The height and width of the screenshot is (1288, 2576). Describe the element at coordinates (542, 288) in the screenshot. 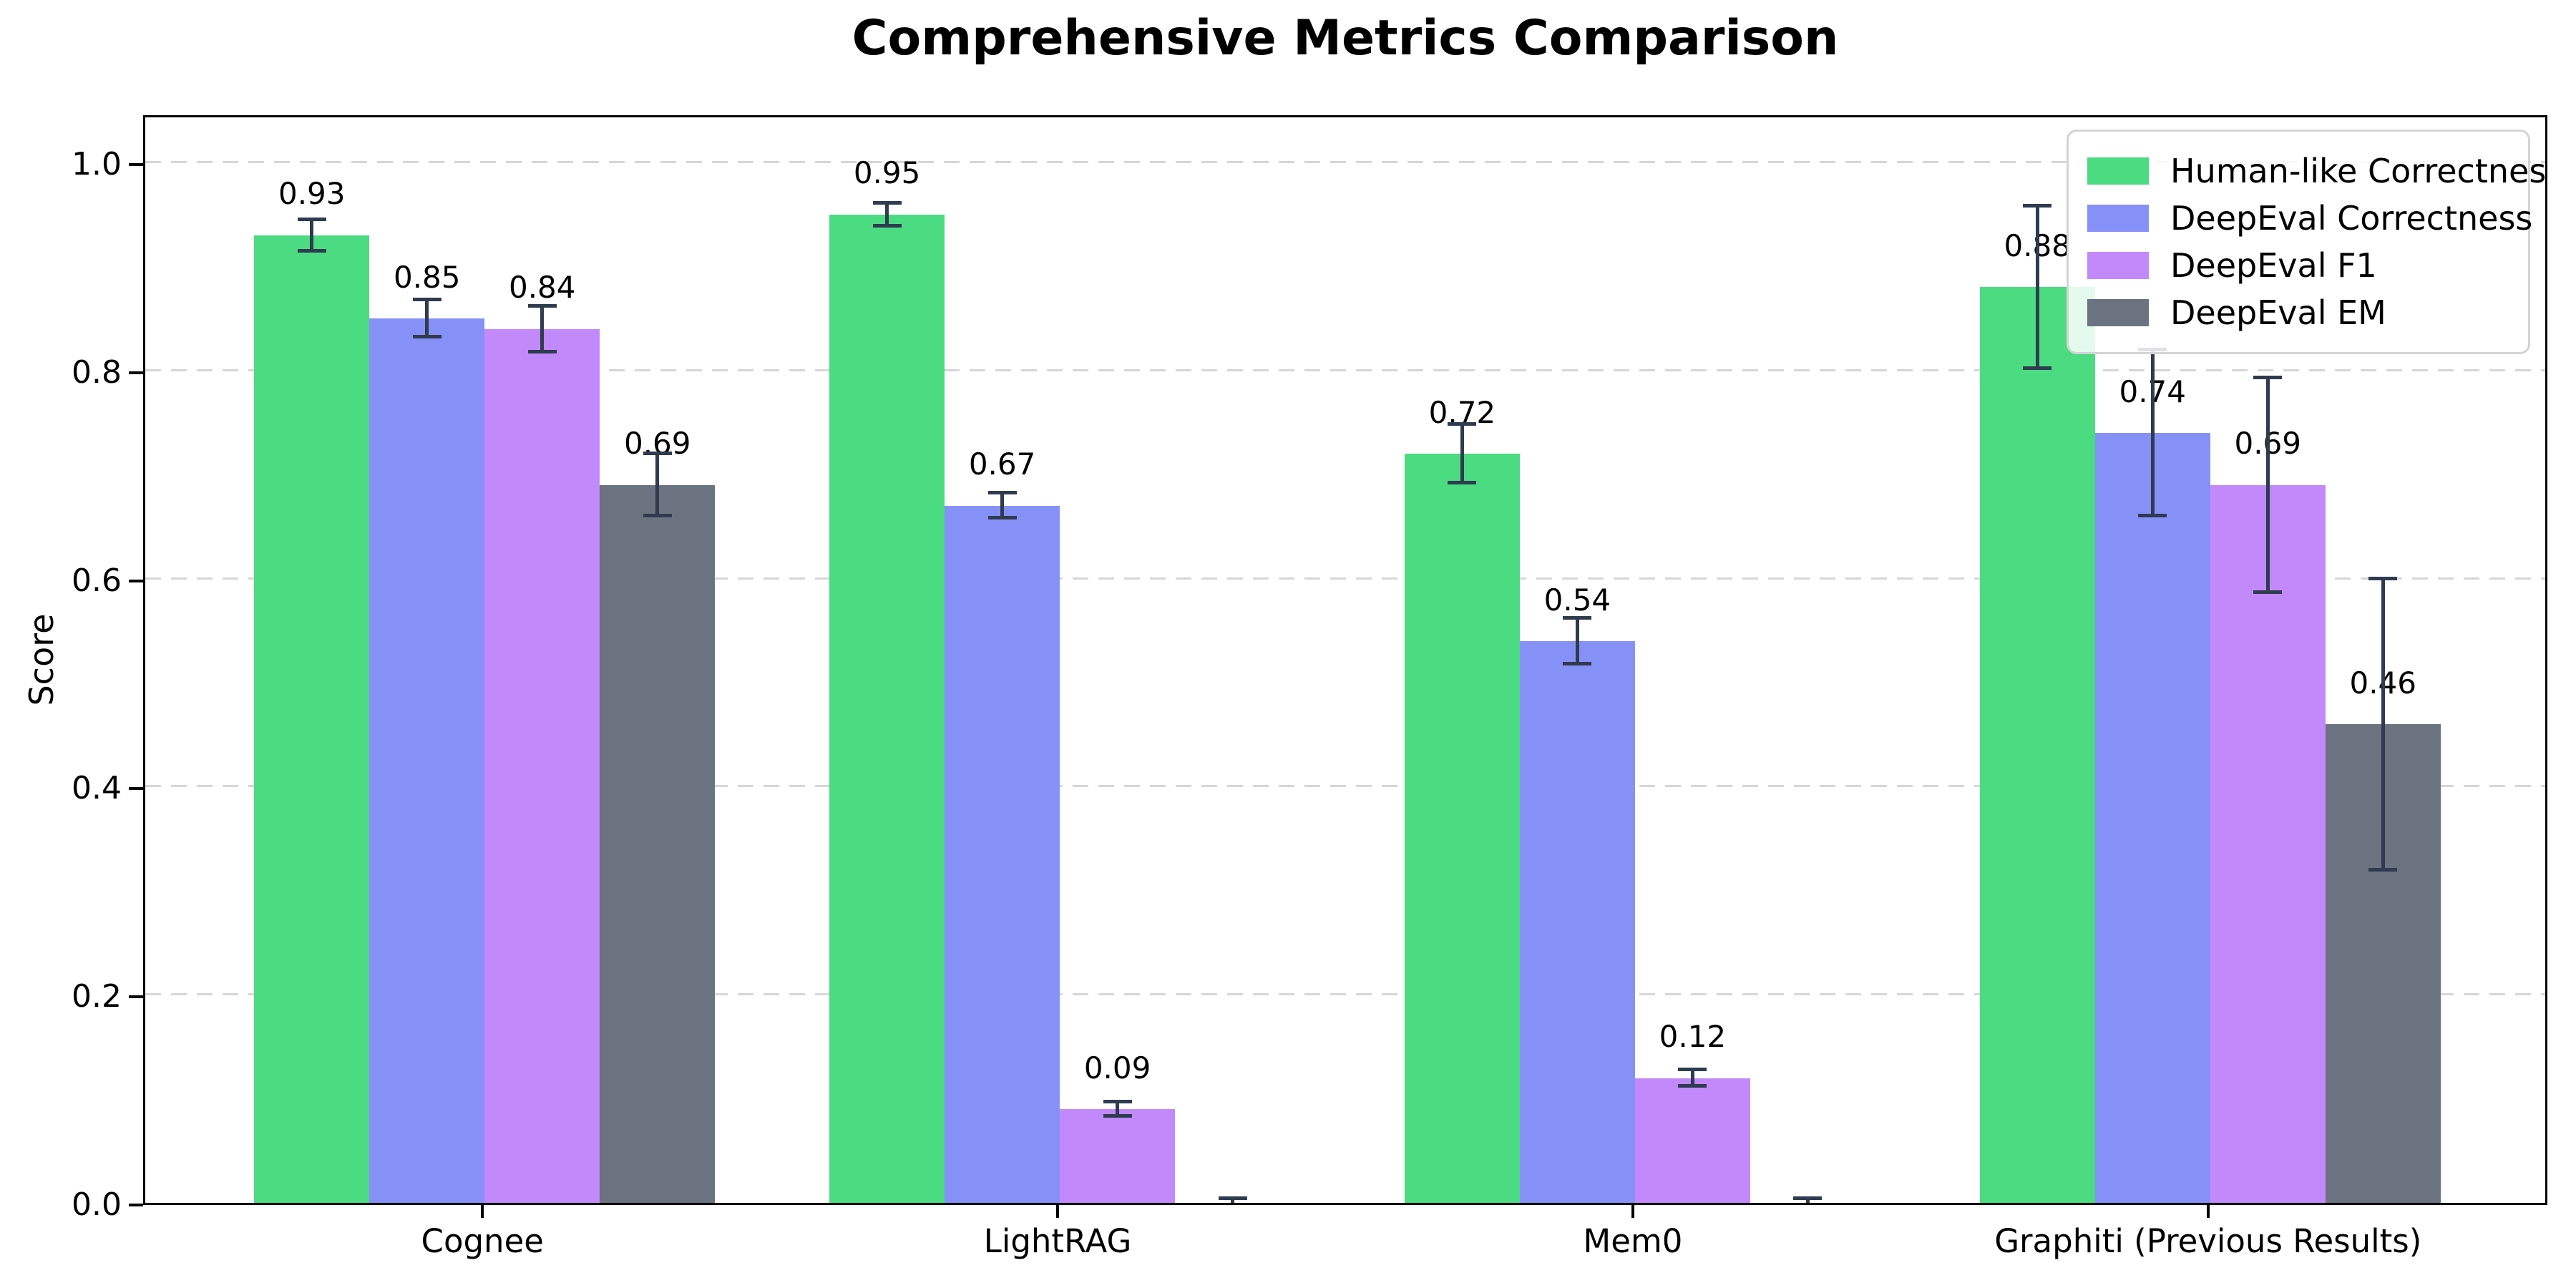

I see `bar-value-label: 0.84` at that location.